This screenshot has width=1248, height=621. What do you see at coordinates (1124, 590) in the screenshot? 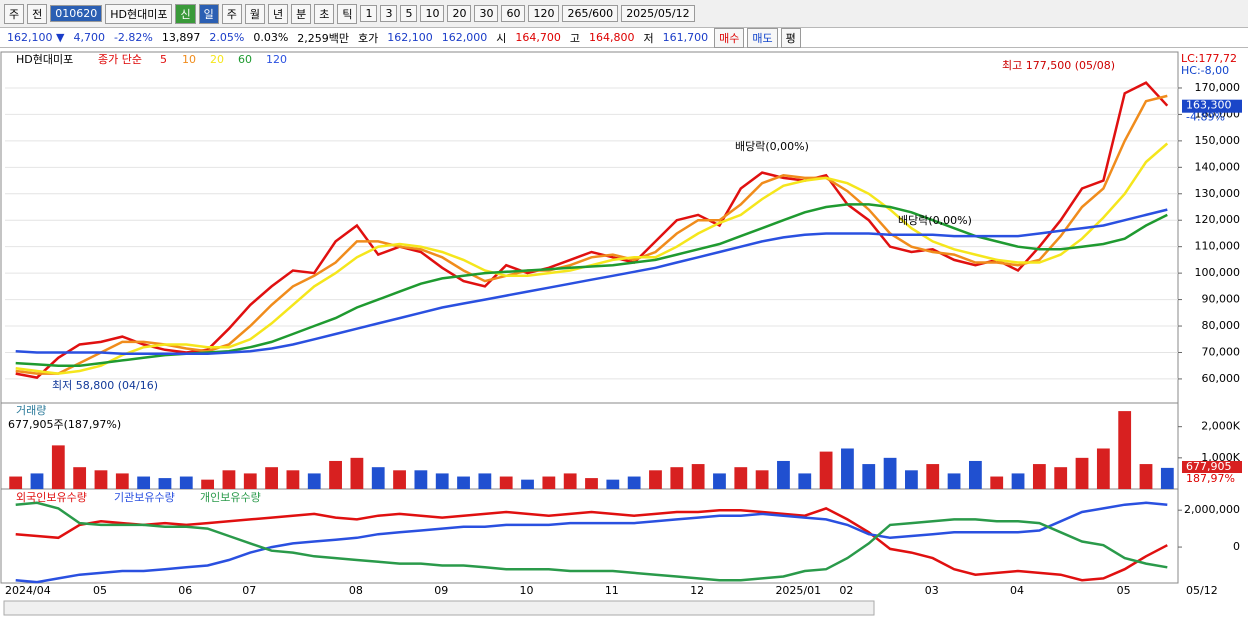
I see `x-tick-label: 05` at bounding box center [1124, 590].